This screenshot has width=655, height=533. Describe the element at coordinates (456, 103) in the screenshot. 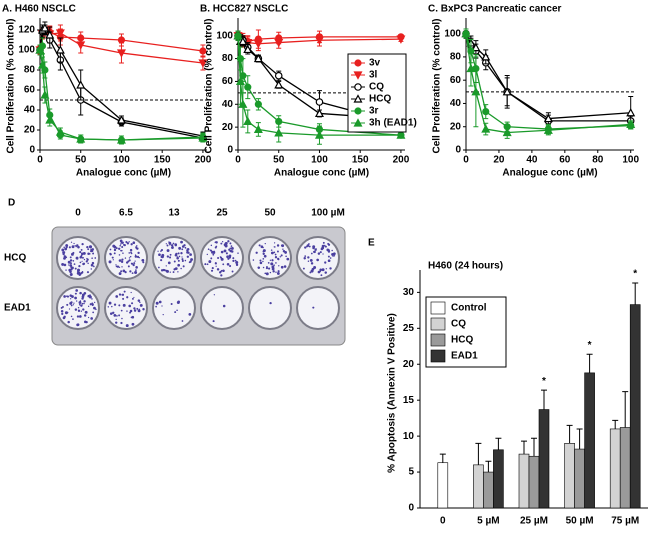

I see `y-tick-label: 40` at that location.